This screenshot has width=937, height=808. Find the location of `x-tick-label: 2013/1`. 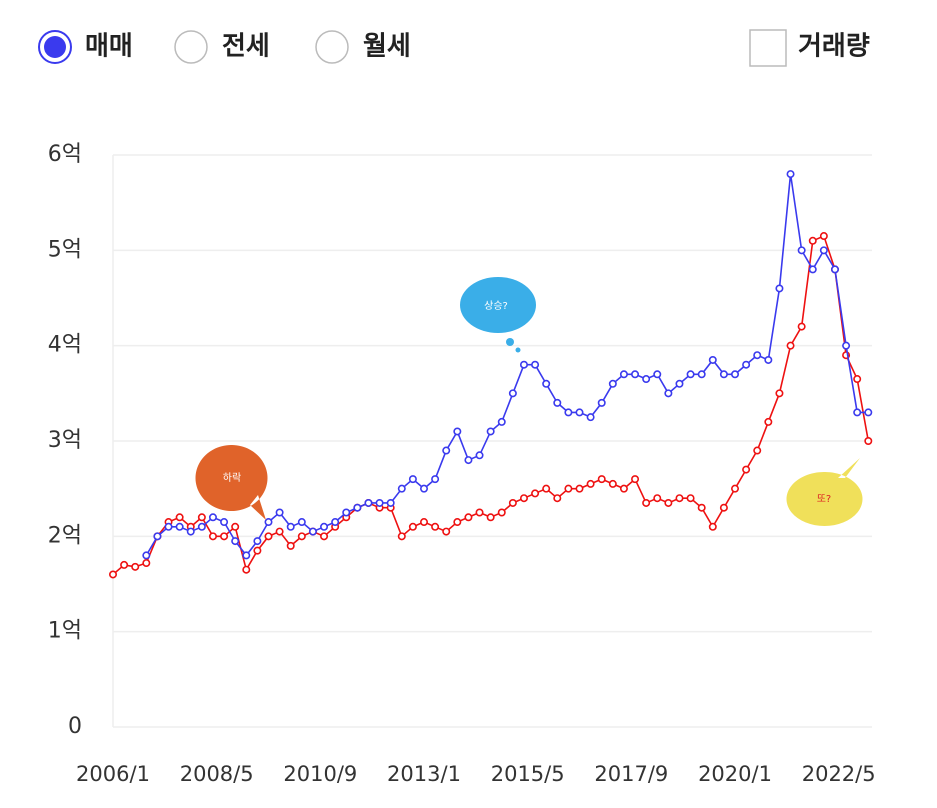

x-tick-label: 2013/1 is located at coordinates (424, 774).